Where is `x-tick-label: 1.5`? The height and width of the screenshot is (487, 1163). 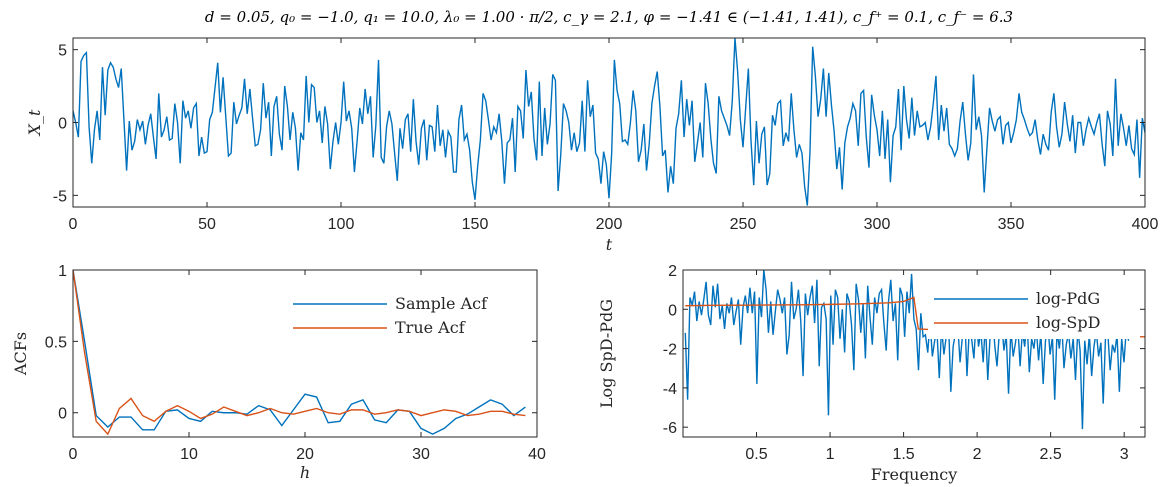
x-tick-label: 1.5 is located at coordinates (903, 454).